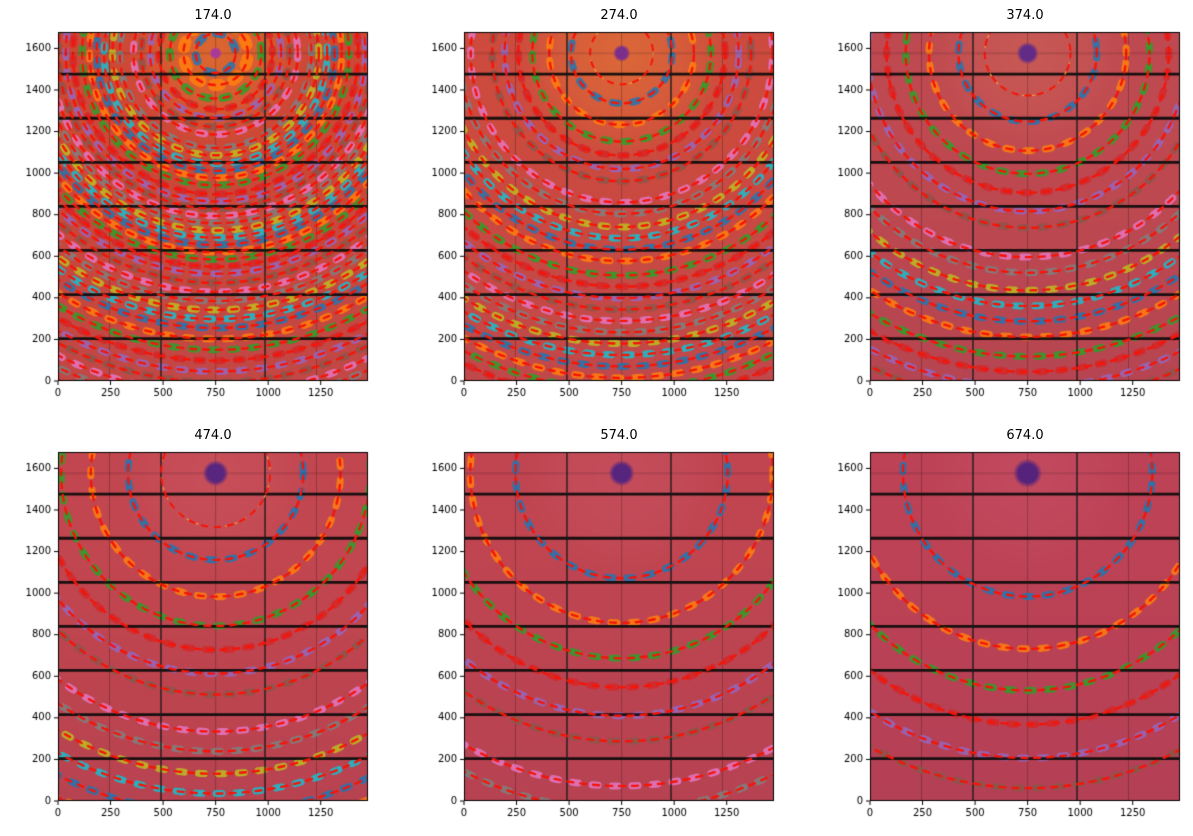 Image resolution: width=1193 pixels, height=836 pixels. I want to click on panel-title-3: 474.0, so click(213, 435).